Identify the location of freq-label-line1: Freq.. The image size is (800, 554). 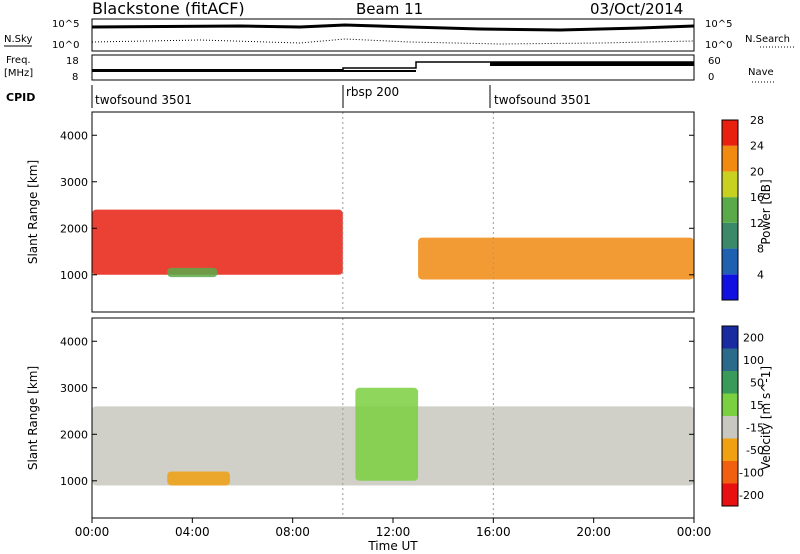
(18, 60).